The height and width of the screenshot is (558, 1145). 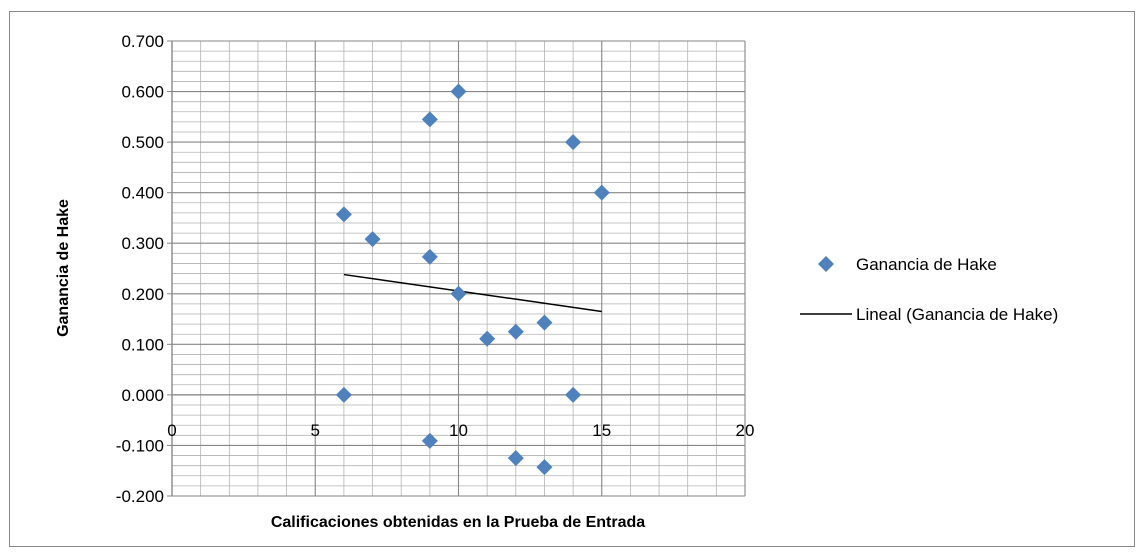 What do you see at coordinates (142, 92) in the screenshot?
I see `y-tick-label: 0.600` at bounding box center [142, 92].